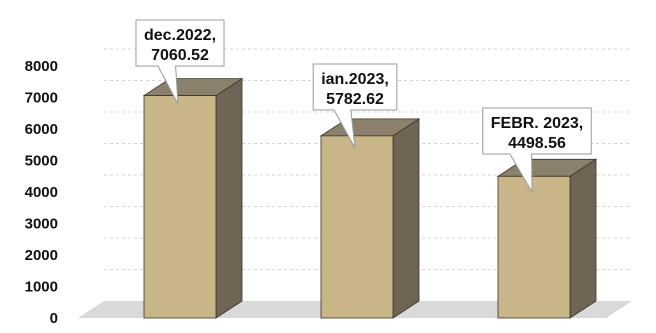 The width and height of the screenshot is (656, 333). What do you see at coordinates (41, 255) in the screenshot?
I see `y-tick-label: 2000` at bounding box center [41, 255].